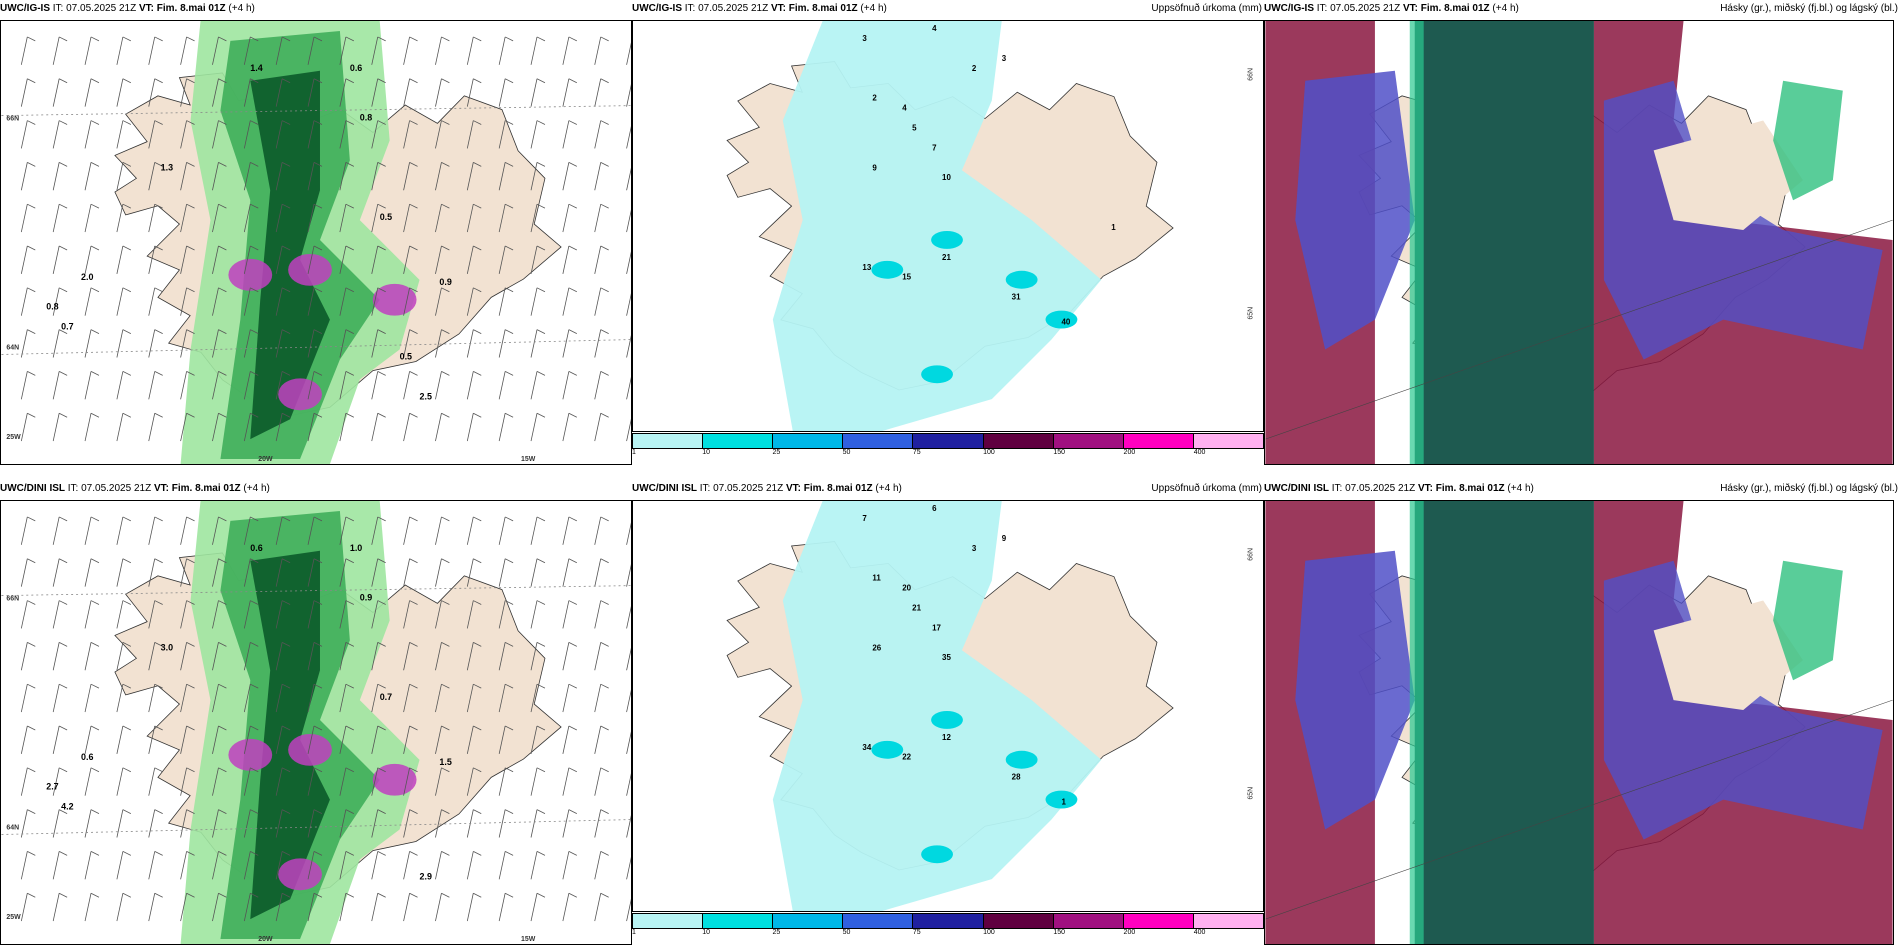 This screenshot has width=1900, height=950. What do you see at coordinates (1355, 690) in the screenshot?
I see `mid-cloud-area` at bounding box center [1355, 690].